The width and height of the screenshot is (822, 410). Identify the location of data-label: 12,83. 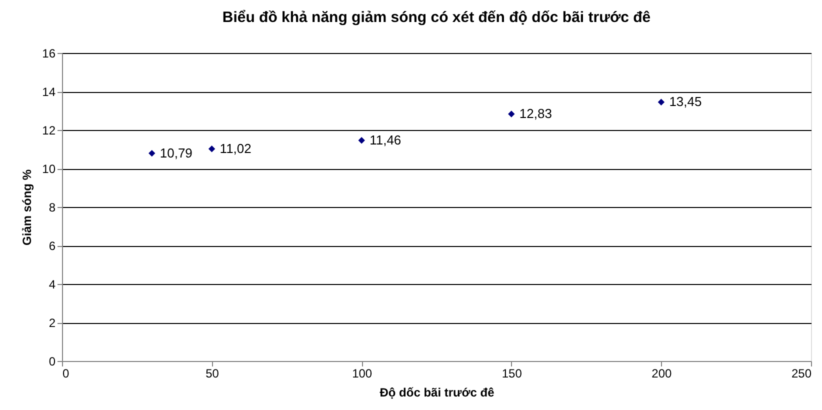
(535, 114).